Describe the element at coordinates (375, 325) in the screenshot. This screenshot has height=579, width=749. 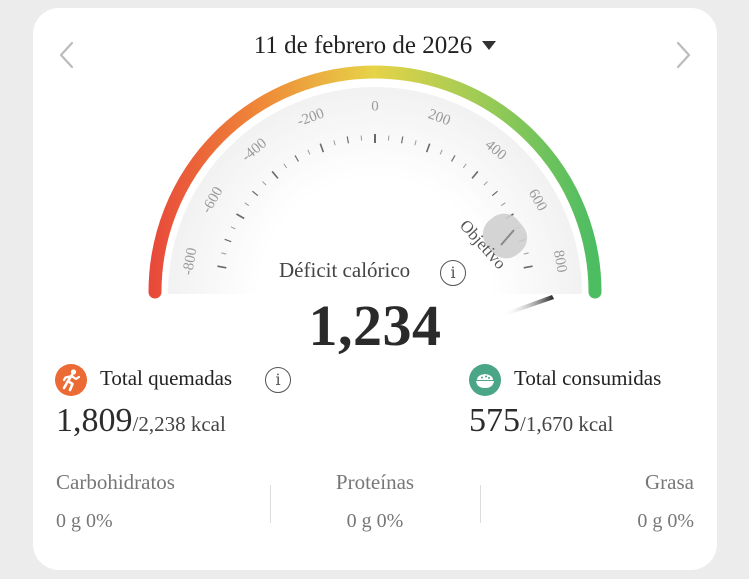
I see `deficit-value: 1,234` at that location.